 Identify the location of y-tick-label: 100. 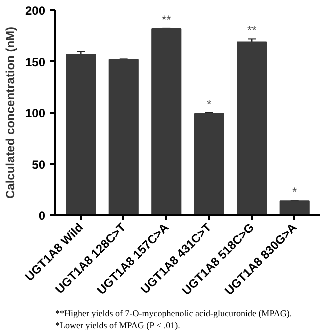
(35, 113).